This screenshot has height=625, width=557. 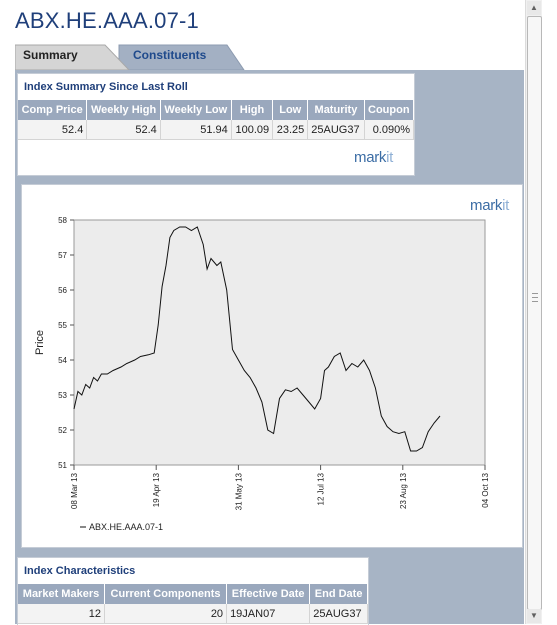 What do you see at coordinates (62, 360) in the screenshot?
I see `y-tick-label: 54` at bounding box center [62, 360].